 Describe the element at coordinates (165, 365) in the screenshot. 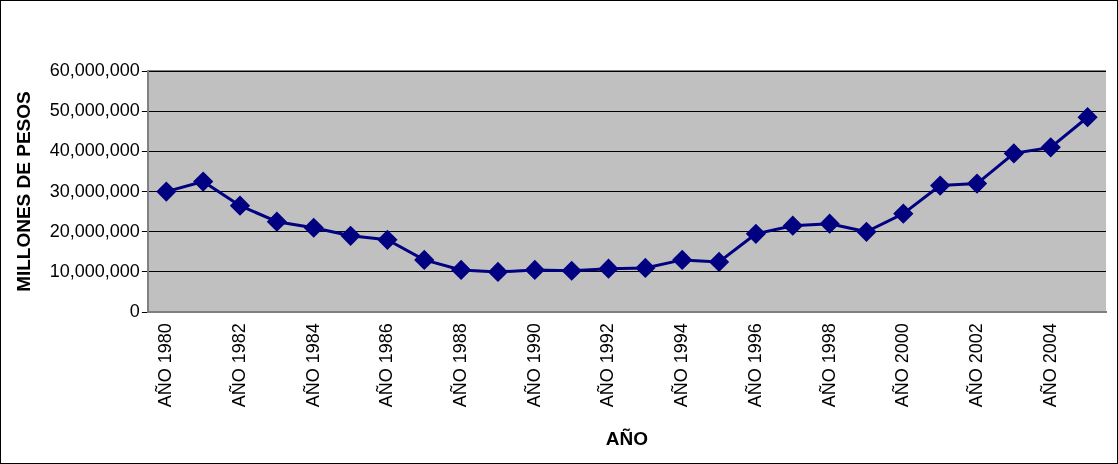

I see `x-tick-label: AÑO 1980` at that location.